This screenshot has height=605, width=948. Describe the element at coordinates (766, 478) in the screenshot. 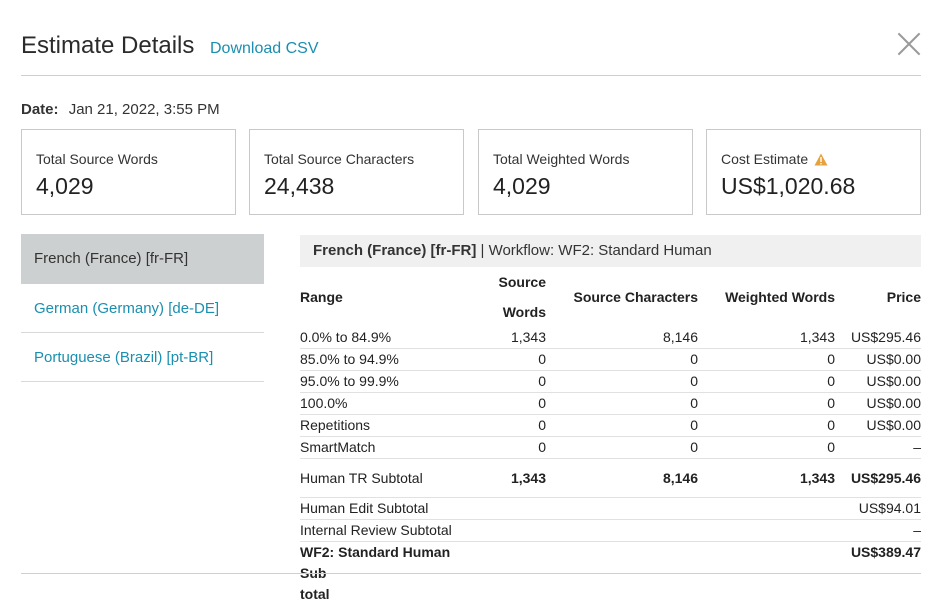

I see `subtotal-weighted-words: 1,343` at that location.